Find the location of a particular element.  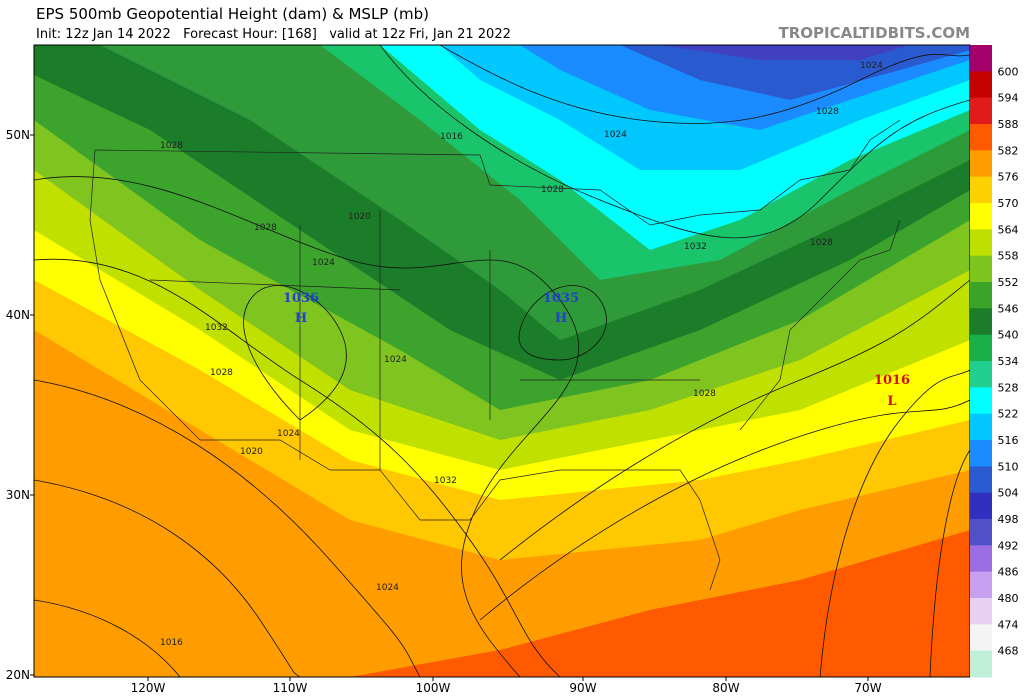

colorbar-label: 504 is located at coordinates (1008, 493).